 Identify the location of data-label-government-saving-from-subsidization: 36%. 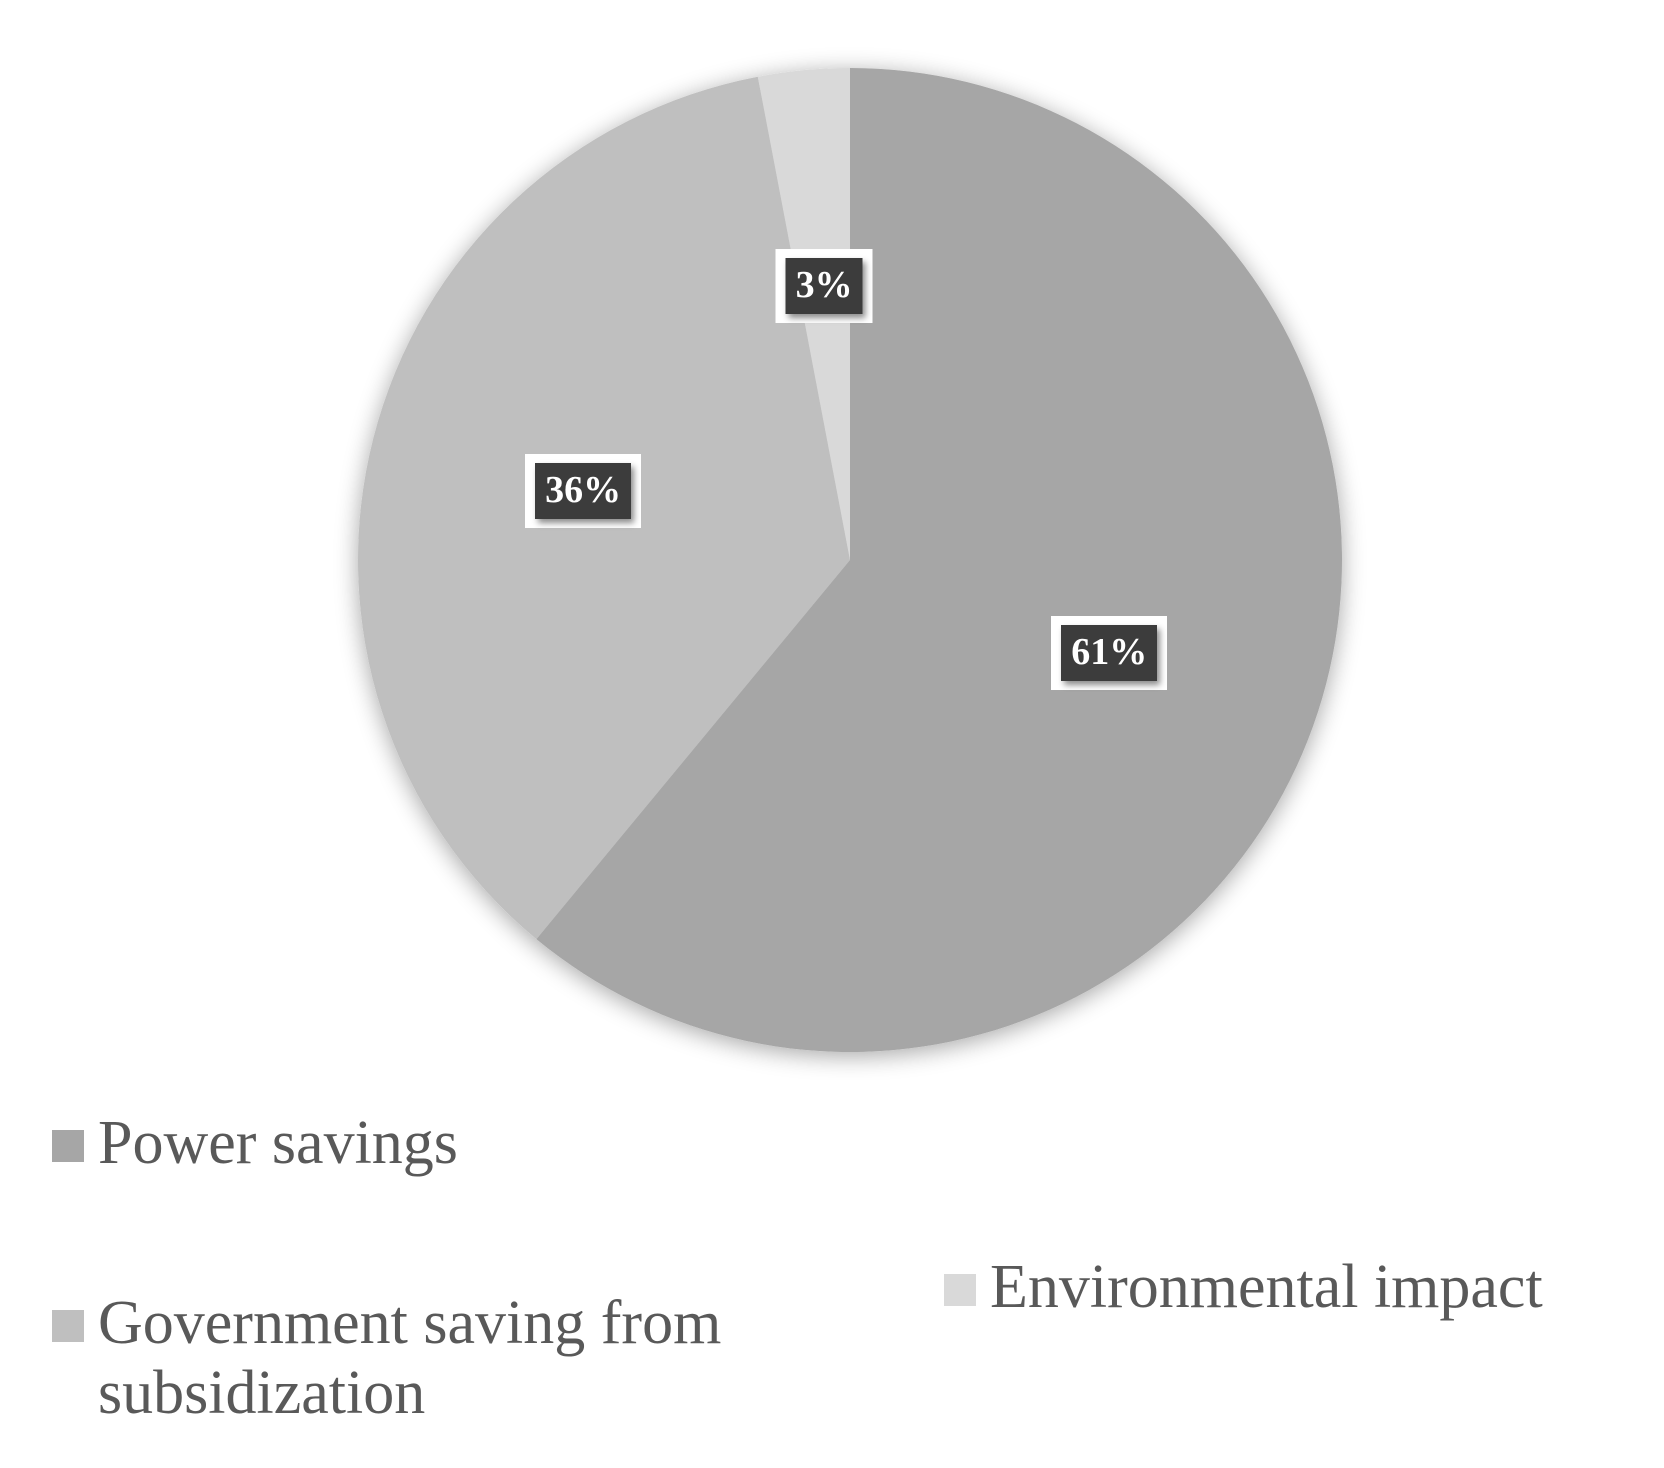
(583, 491).